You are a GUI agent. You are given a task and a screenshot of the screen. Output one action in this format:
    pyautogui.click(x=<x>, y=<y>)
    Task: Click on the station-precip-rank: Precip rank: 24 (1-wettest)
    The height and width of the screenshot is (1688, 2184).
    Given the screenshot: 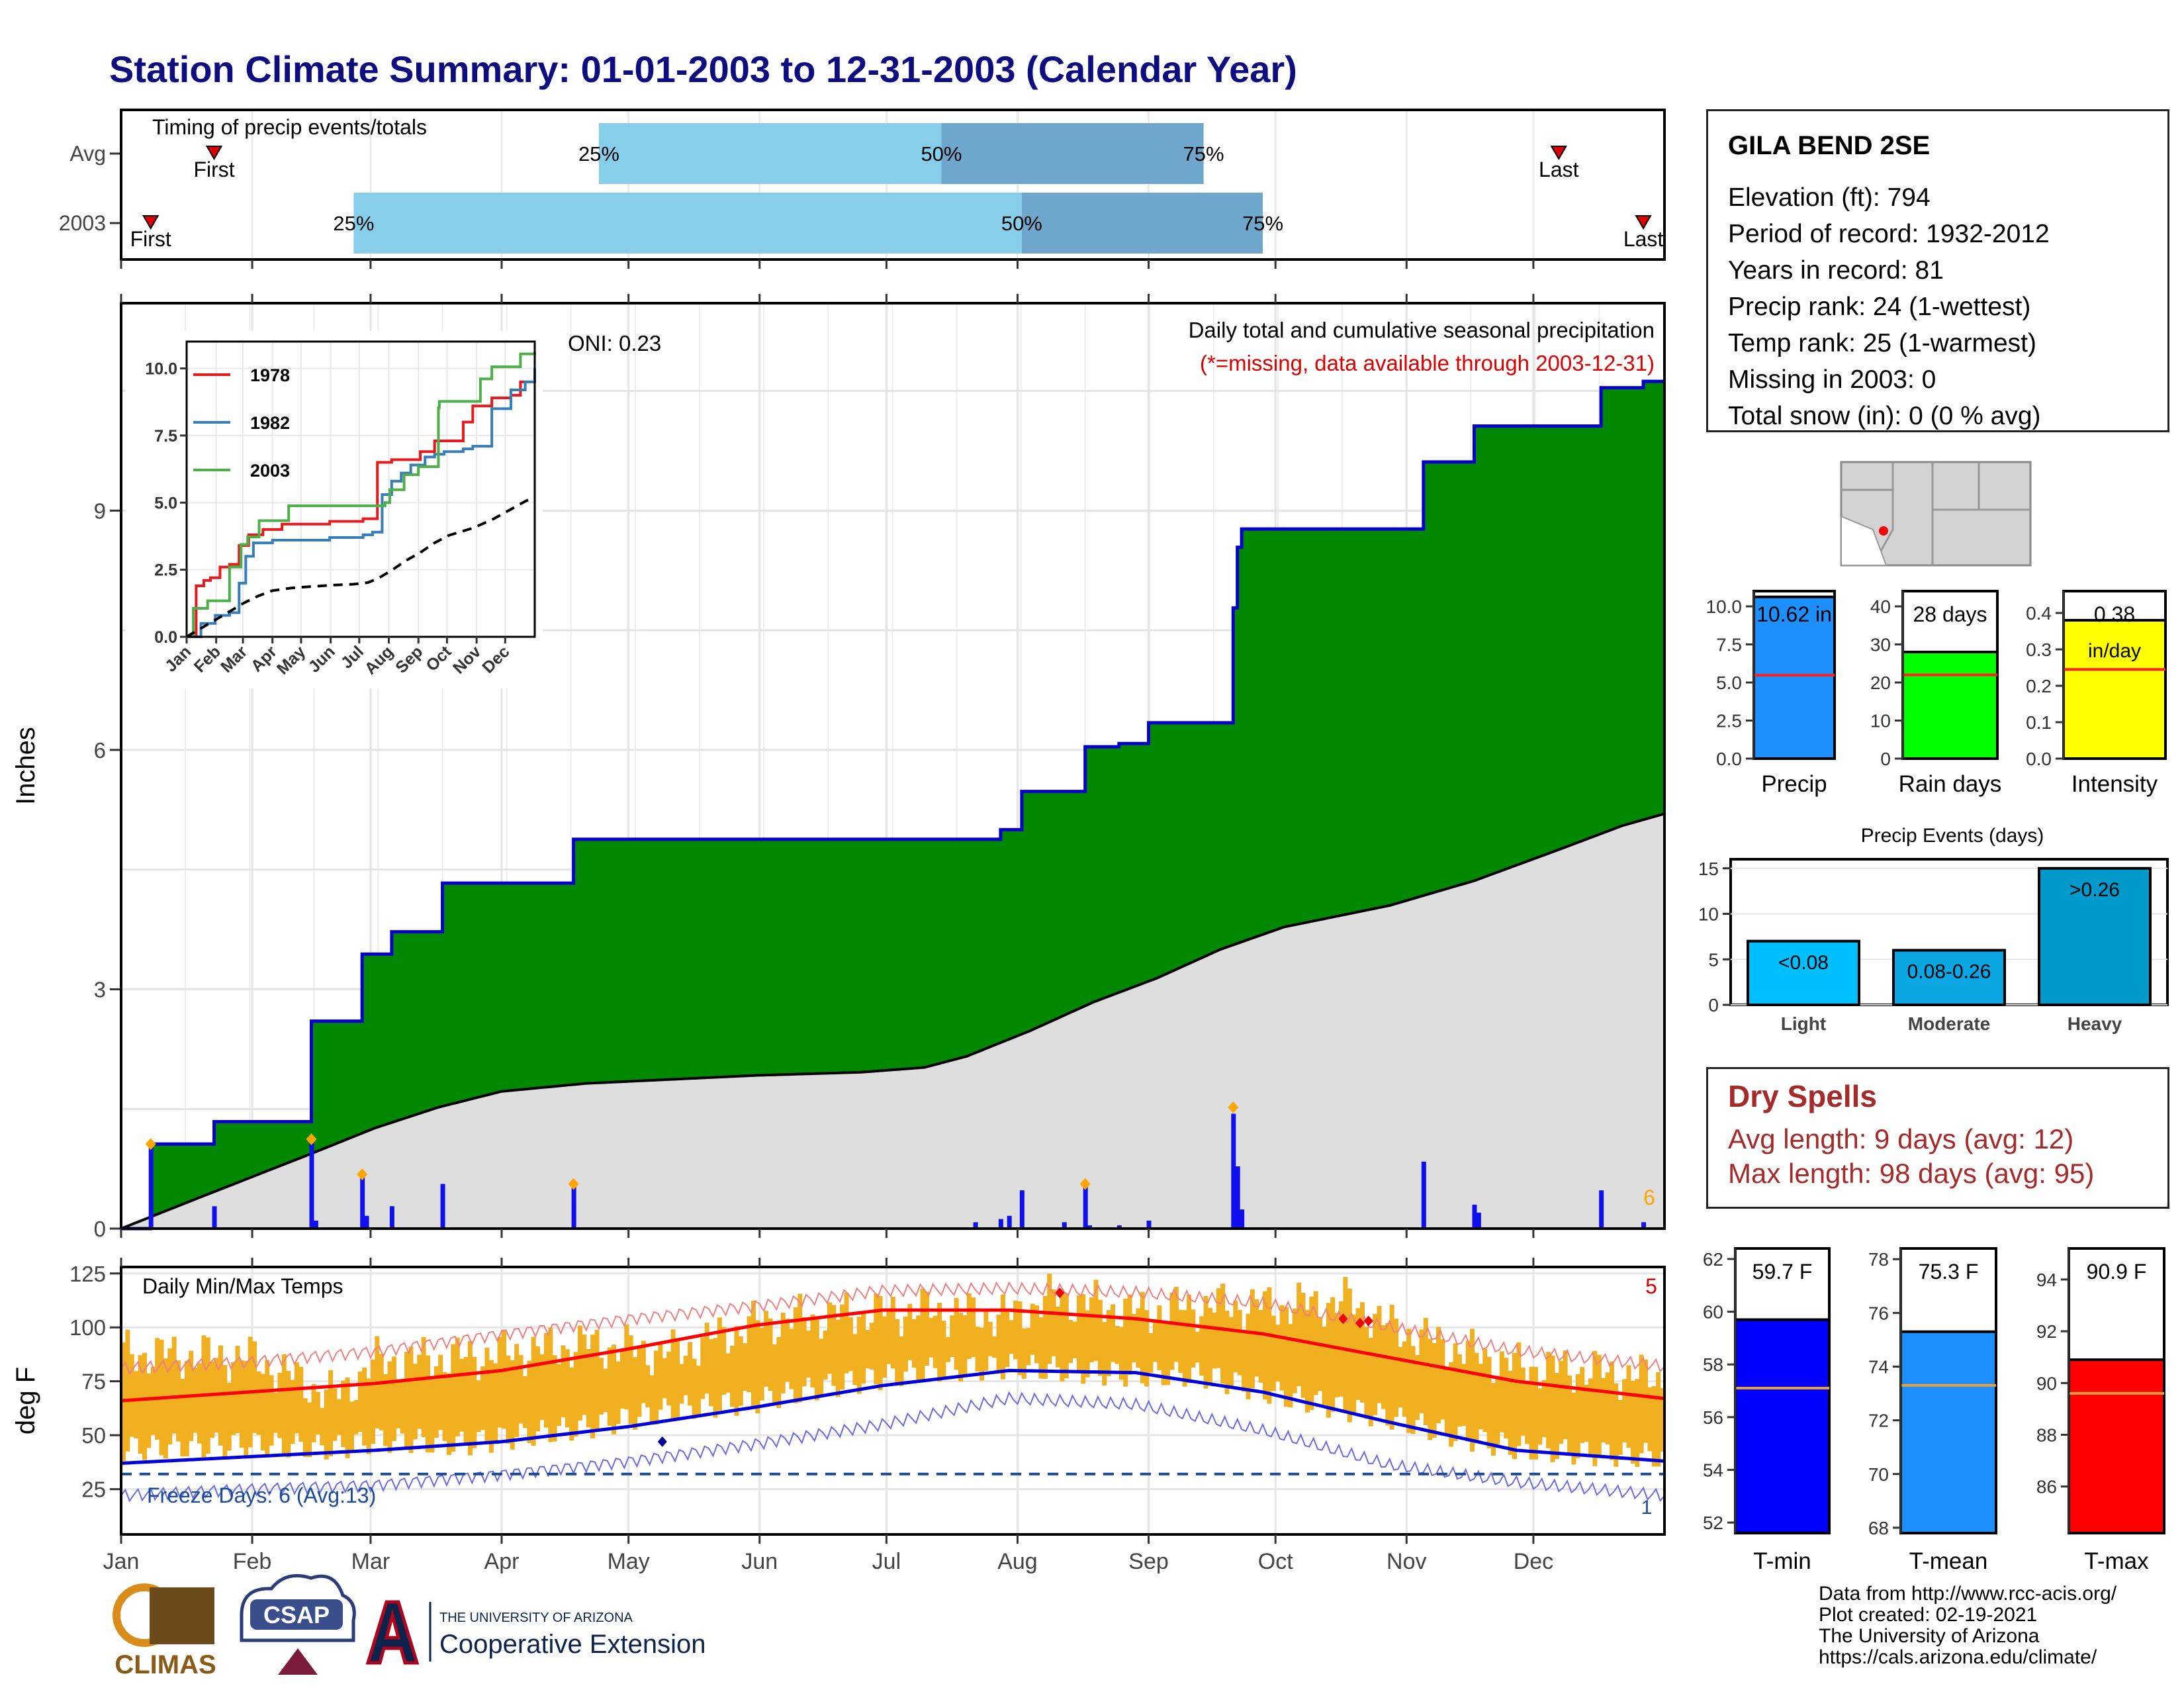 What is the action you would take?
    pyautogui.click(x=1880, y=307)
    